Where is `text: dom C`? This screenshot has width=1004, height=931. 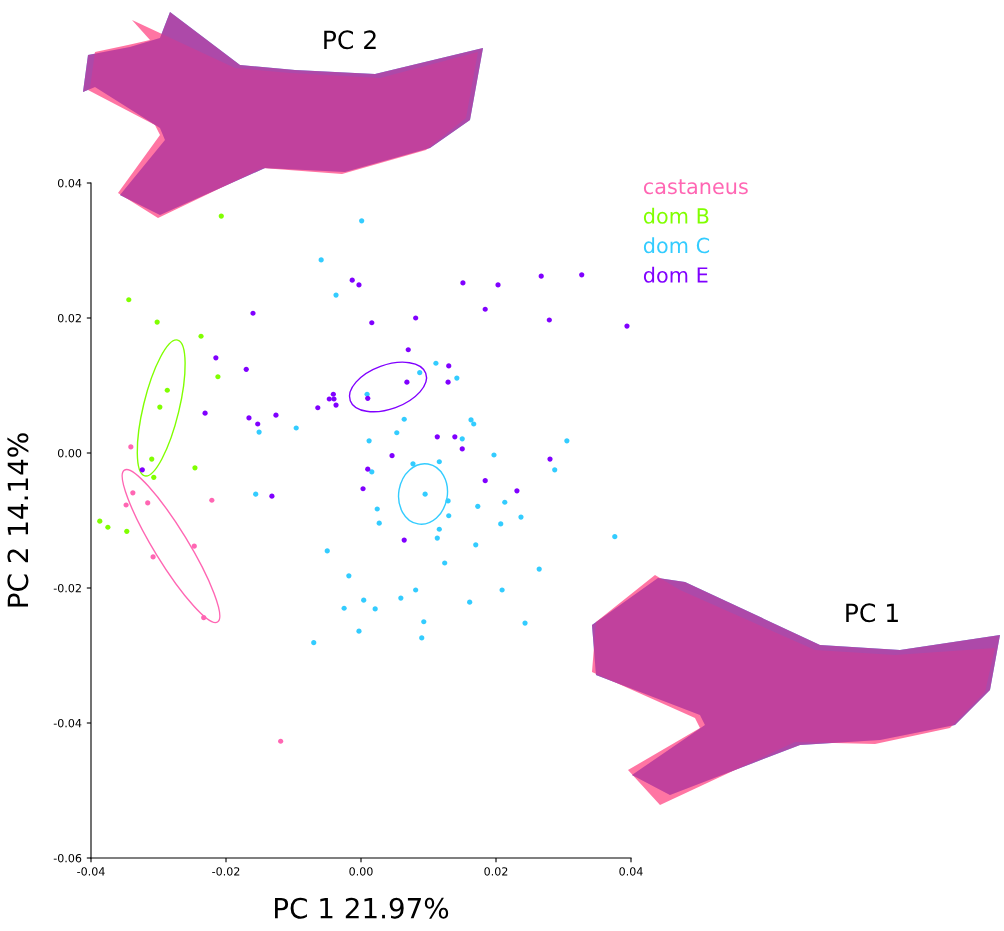
text: dom C is located at coordinates (676, 245).